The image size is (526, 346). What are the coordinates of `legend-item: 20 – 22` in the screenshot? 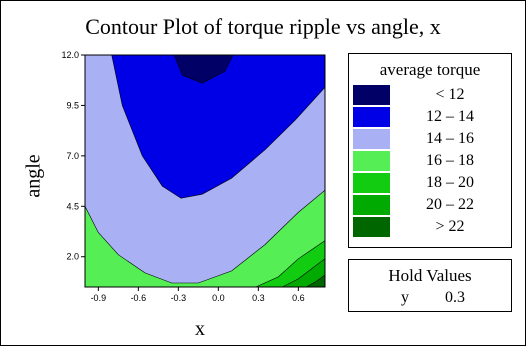 It's located at (430, 205).